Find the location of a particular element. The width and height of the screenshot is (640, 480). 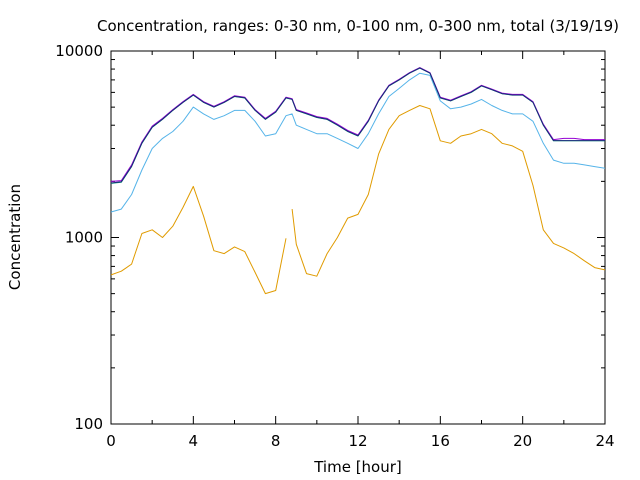

y-tick-labels: 100 1000 10000 is located at coordinates (79, 237).